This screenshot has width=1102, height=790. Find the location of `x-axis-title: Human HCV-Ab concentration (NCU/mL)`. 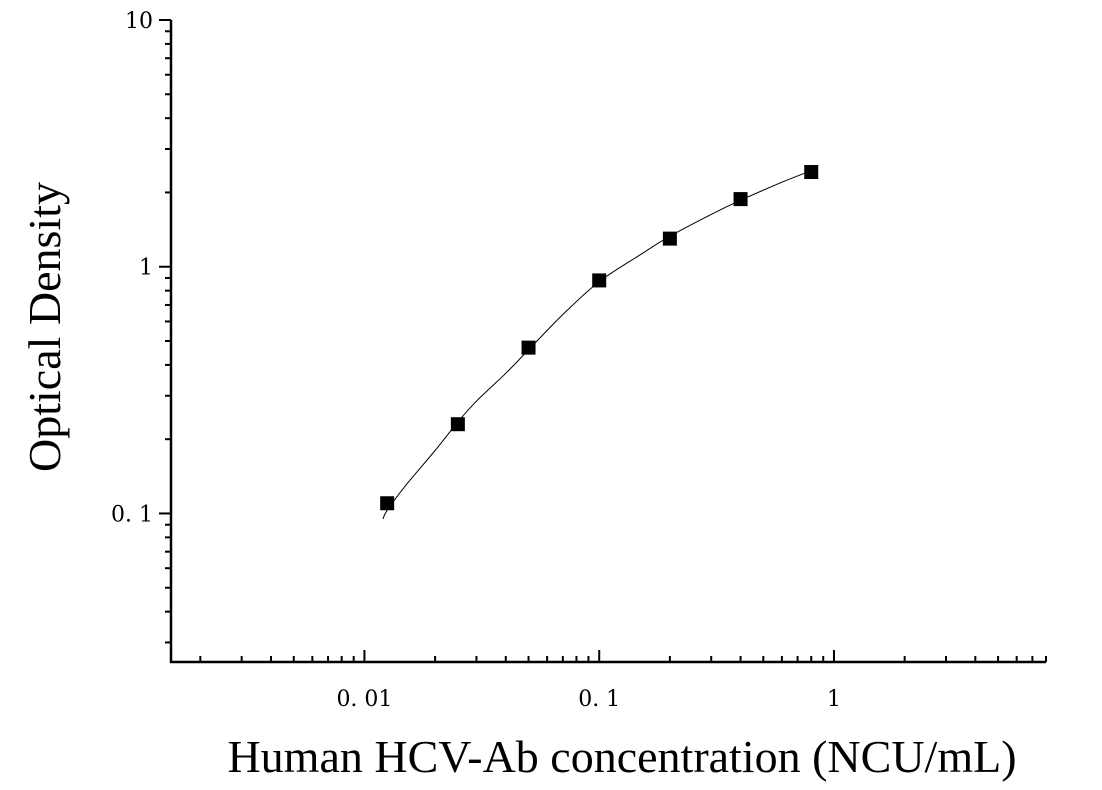

x-axis-title: Human HCV-Ab concentration (NCU/mL) is located at coordinates (621, 756).